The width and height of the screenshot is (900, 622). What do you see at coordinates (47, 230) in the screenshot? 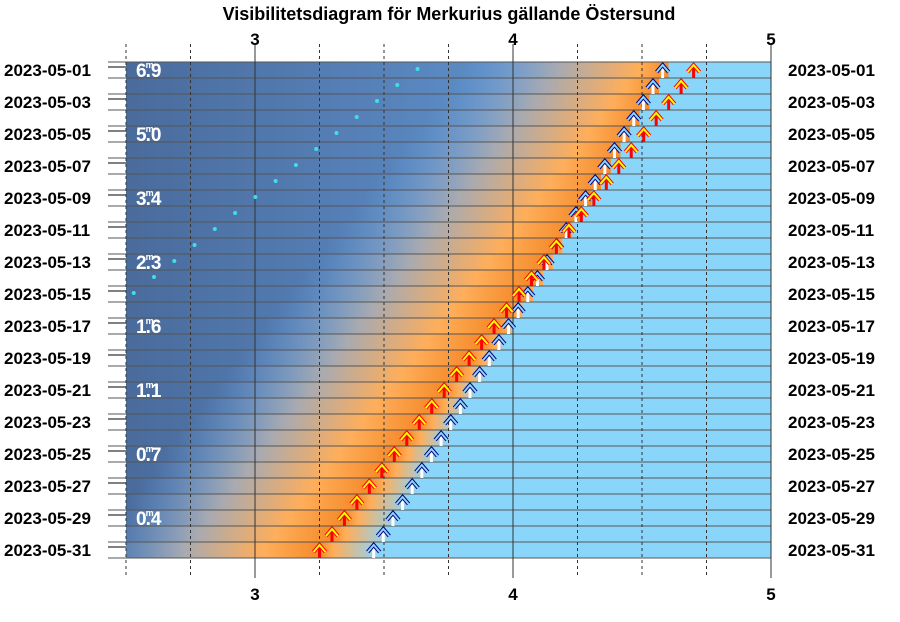
I see `date-label-left: 2023-05-11` at bounding box center [47, 230].